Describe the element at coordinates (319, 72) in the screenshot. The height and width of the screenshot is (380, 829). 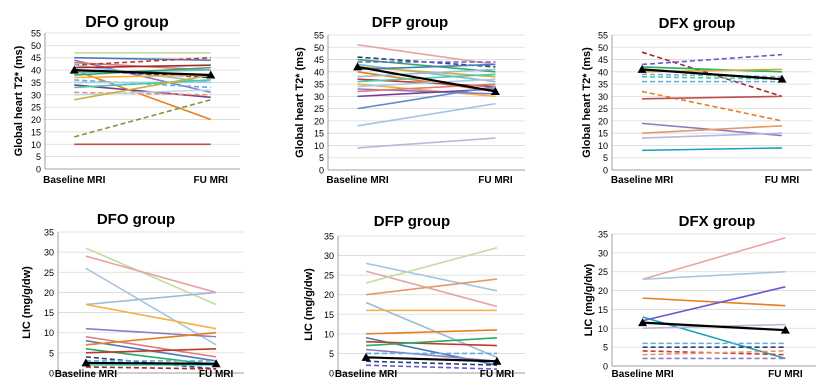
I see `y-tick-label: 40` at that location.